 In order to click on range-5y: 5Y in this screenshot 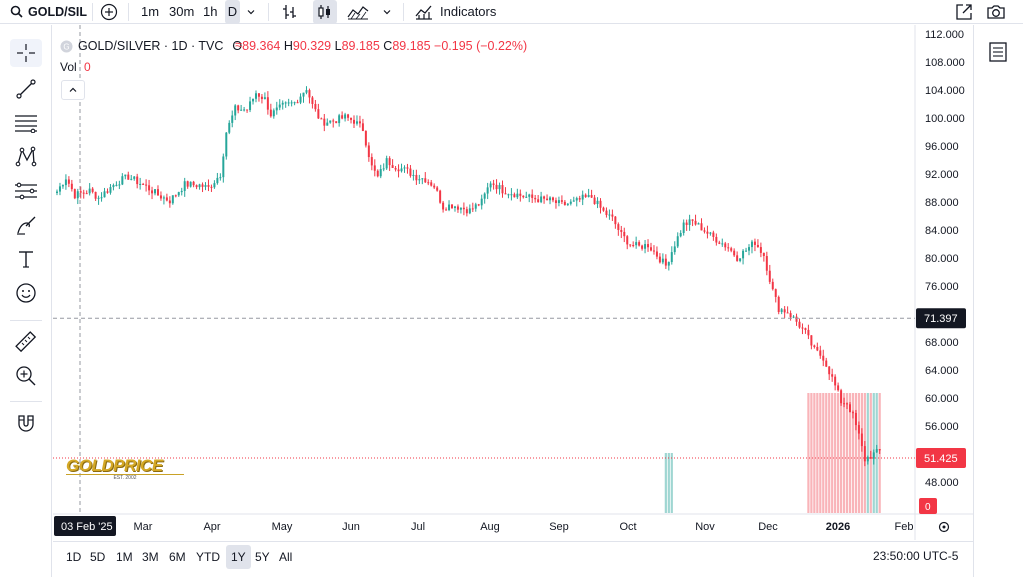, I will do `click(262, 557)`.